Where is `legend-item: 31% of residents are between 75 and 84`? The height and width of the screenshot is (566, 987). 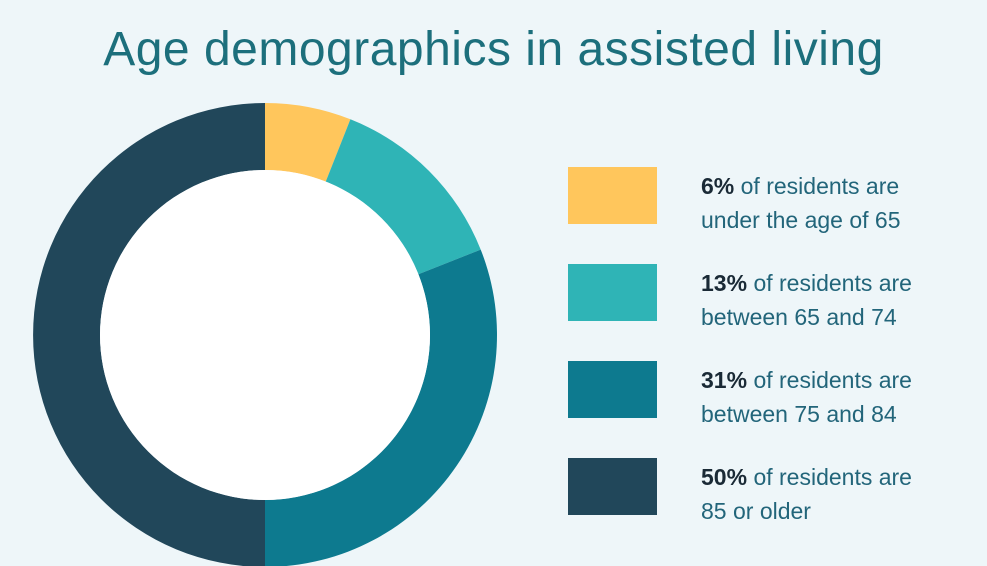
legend-item: 31% of residents are between 75 and 84 is located at coordinates (773, 394).